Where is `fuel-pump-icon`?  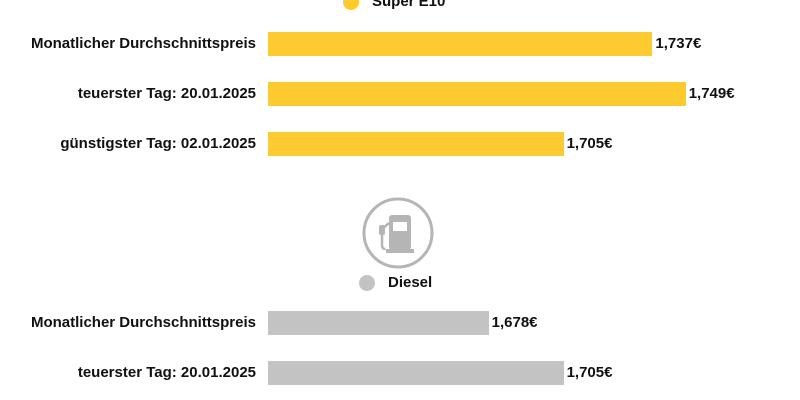 fuel-pump-icon is located at coordinates (398, 233).